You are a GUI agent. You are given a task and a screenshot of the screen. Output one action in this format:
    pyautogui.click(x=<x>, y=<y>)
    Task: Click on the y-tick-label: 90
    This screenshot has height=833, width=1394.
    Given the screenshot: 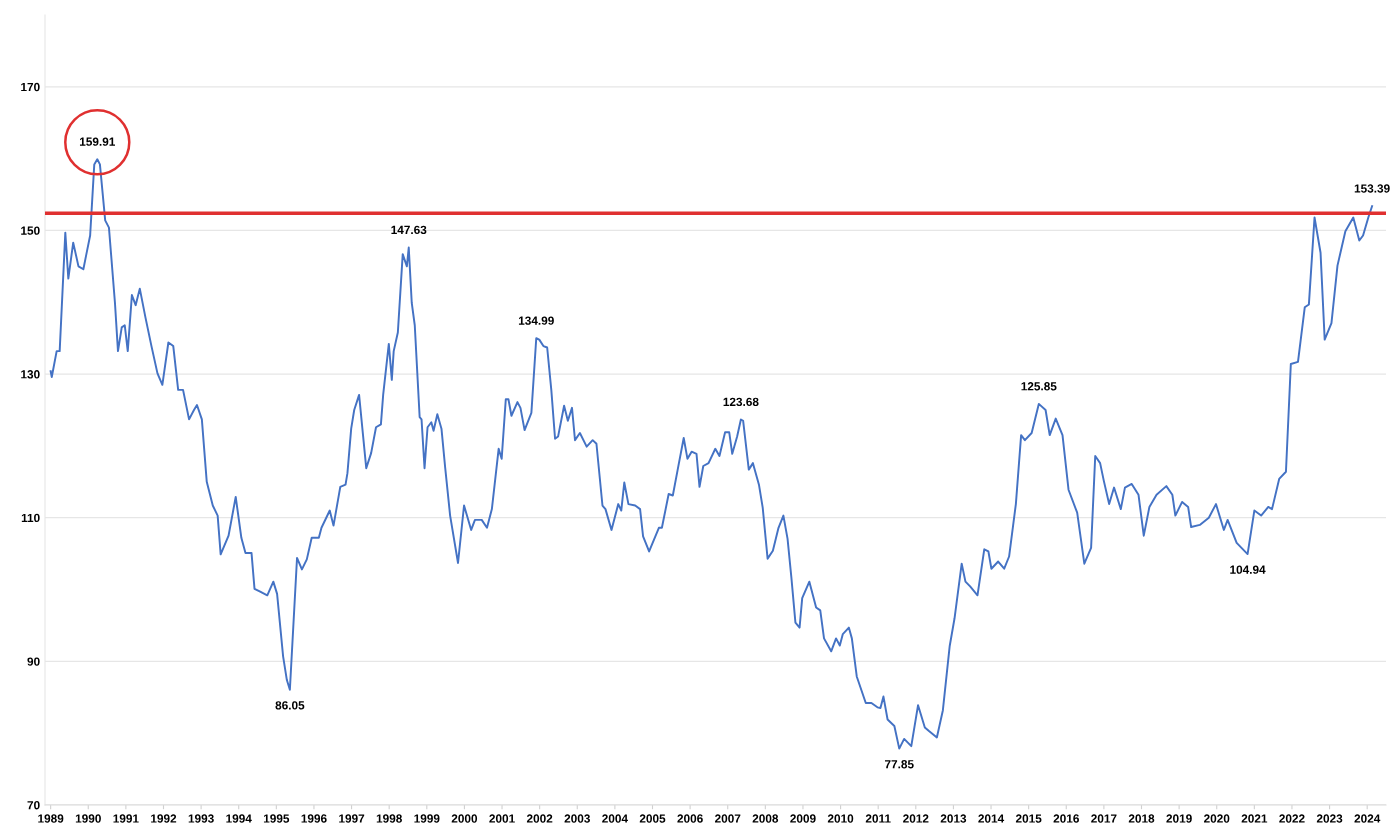 What is the action you would take?
    pyautogui.click(x=33, y=661)
    